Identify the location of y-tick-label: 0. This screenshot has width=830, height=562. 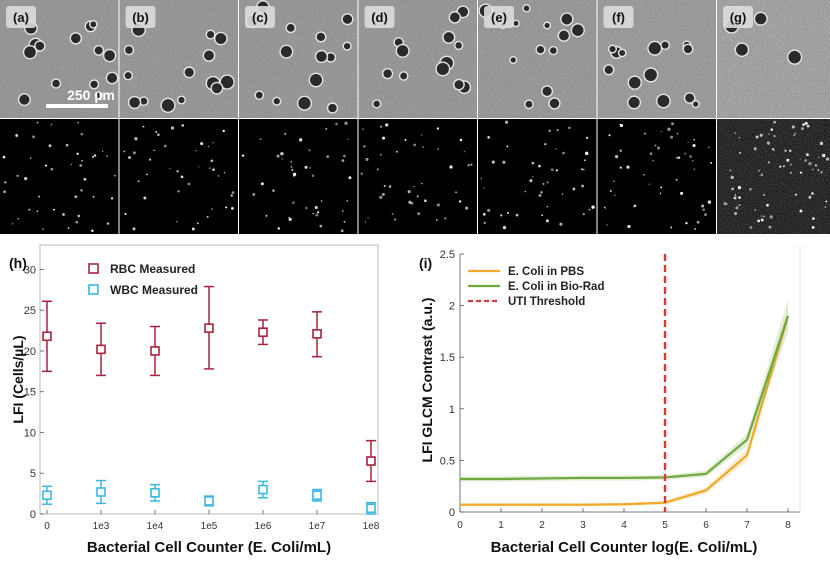
(33, 515).